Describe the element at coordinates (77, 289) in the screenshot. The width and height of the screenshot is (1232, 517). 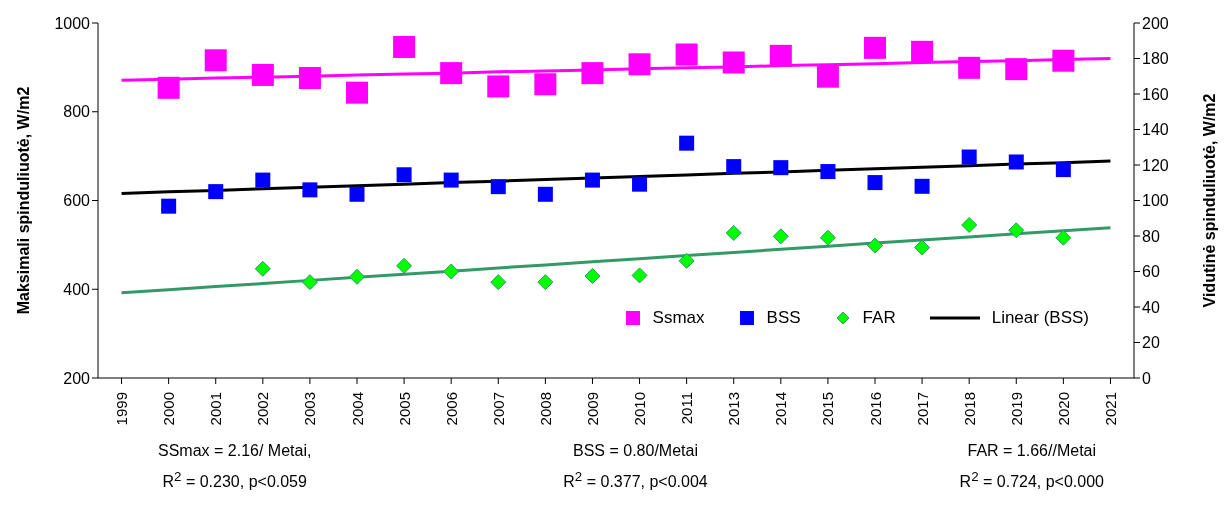
I see `y-tick-label: 400` at that location.